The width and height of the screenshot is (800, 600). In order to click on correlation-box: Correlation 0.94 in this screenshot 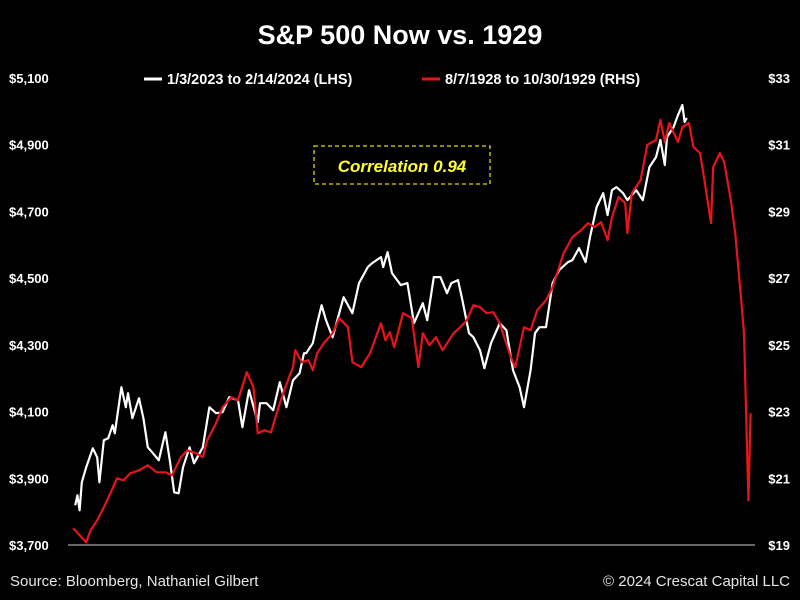, I will do `click(402, 165)`.